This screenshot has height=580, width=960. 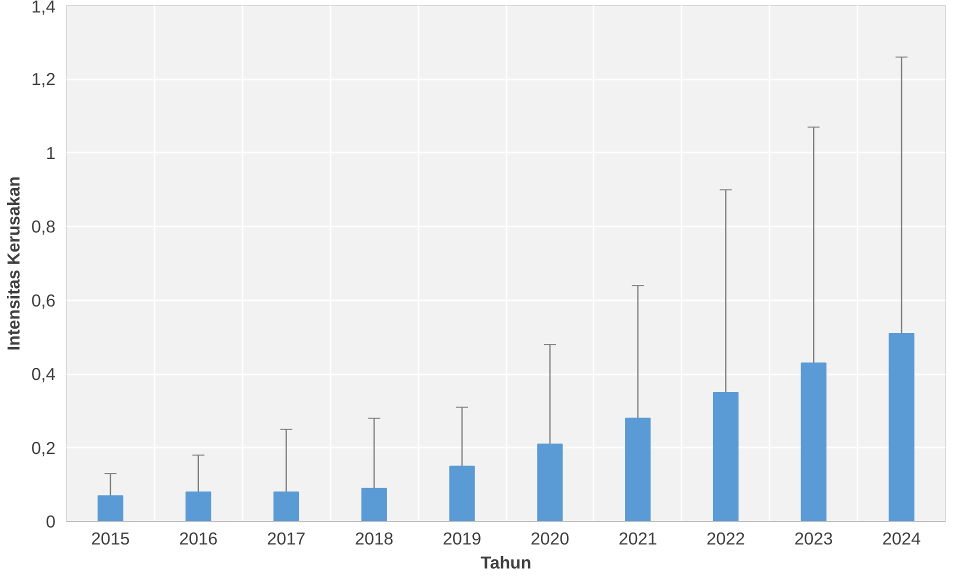 What do you see at coordinates (110, 538) in the screenshot?
I see `x-tick-label: 2015` at bounding box center [110, 538].